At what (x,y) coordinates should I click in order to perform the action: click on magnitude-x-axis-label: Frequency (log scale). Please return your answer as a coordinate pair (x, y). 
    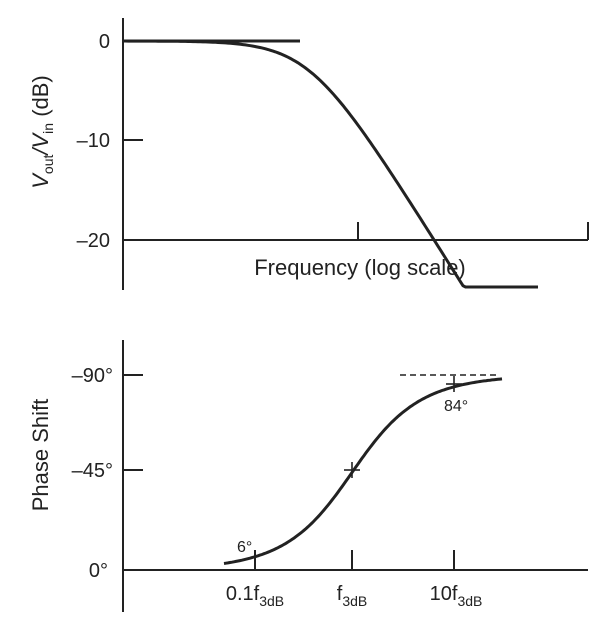
    Looking at the image, I should click on (360, 267).